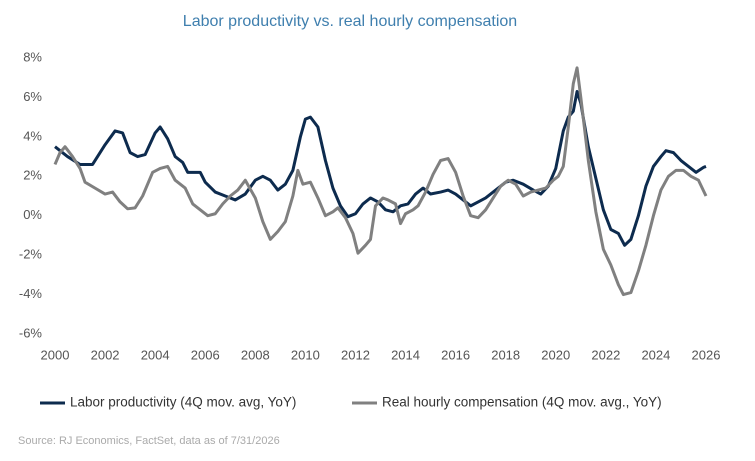  Describe the element at coordinates (32, 96) in the screenshot. I see `y-tick-label: 6%` at that location.